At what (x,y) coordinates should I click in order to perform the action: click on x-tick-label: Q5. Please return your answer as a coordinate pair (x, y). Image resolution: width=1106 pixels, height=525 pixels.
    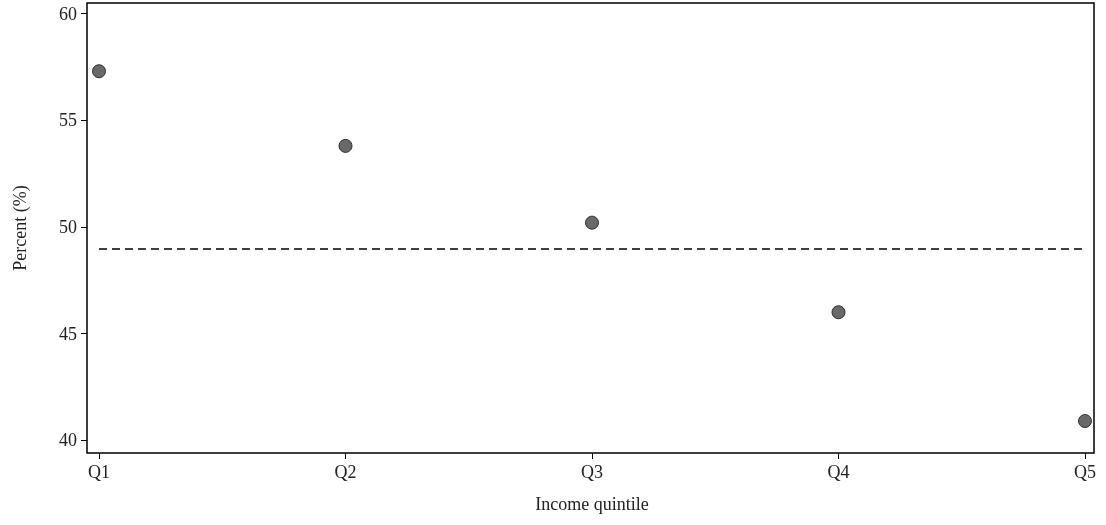
    Looking at the image, I should click on (1085, 472).